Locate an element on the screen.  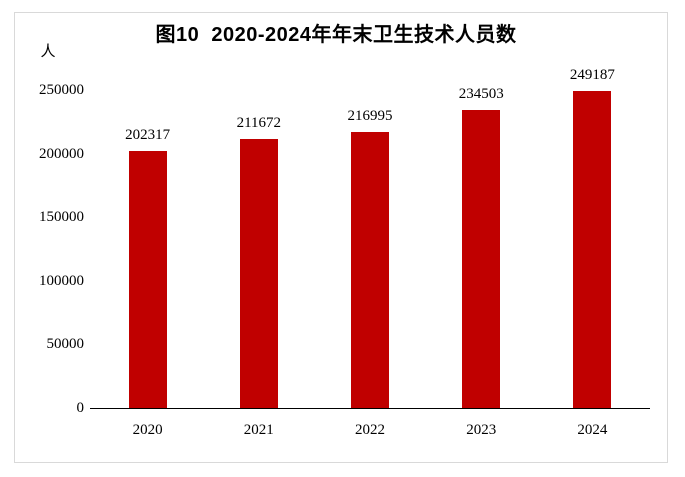
bar-value-label: 202317 is located at coordinates (148, 134).